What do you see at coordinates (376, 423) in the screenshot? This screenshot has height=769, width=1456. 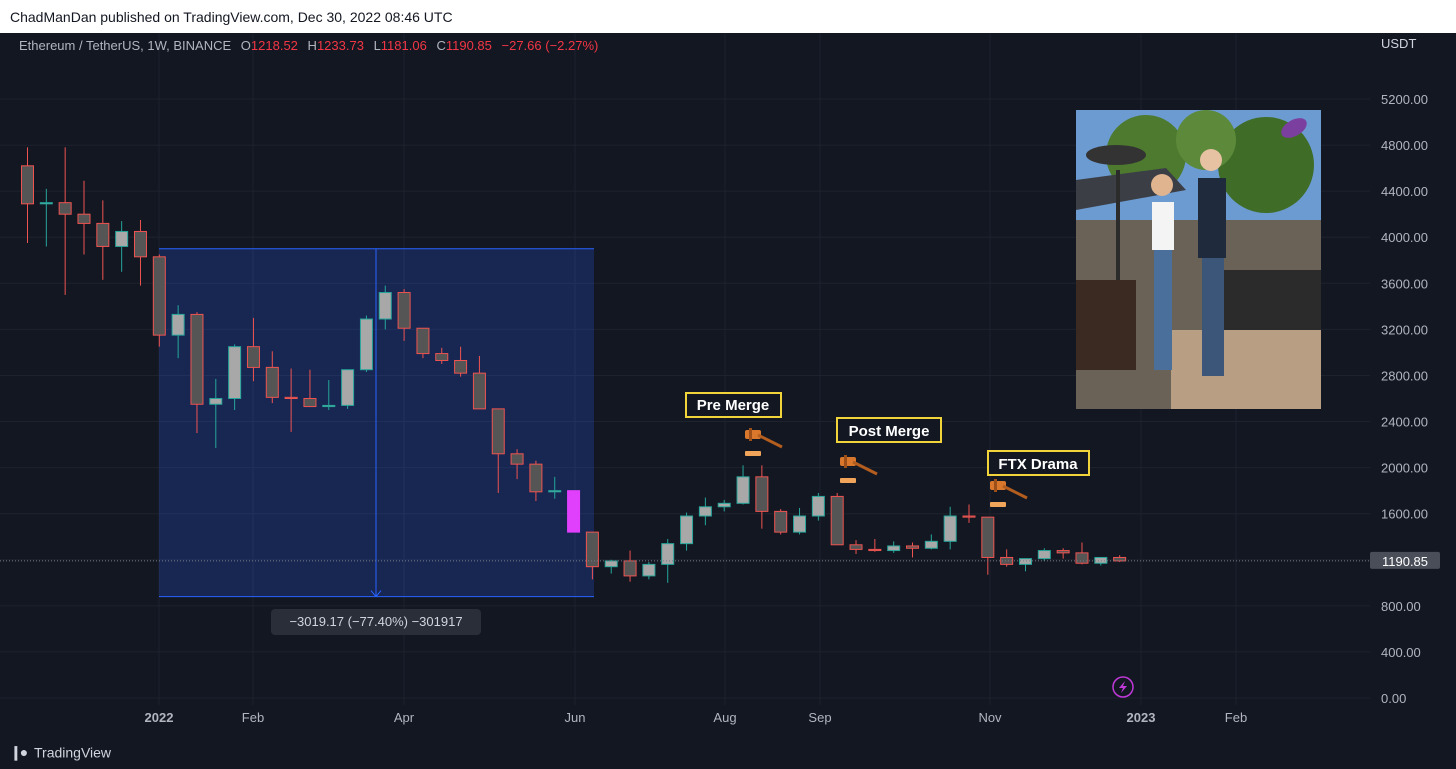 I see `measure-tool` at bounding box center [376, 423].